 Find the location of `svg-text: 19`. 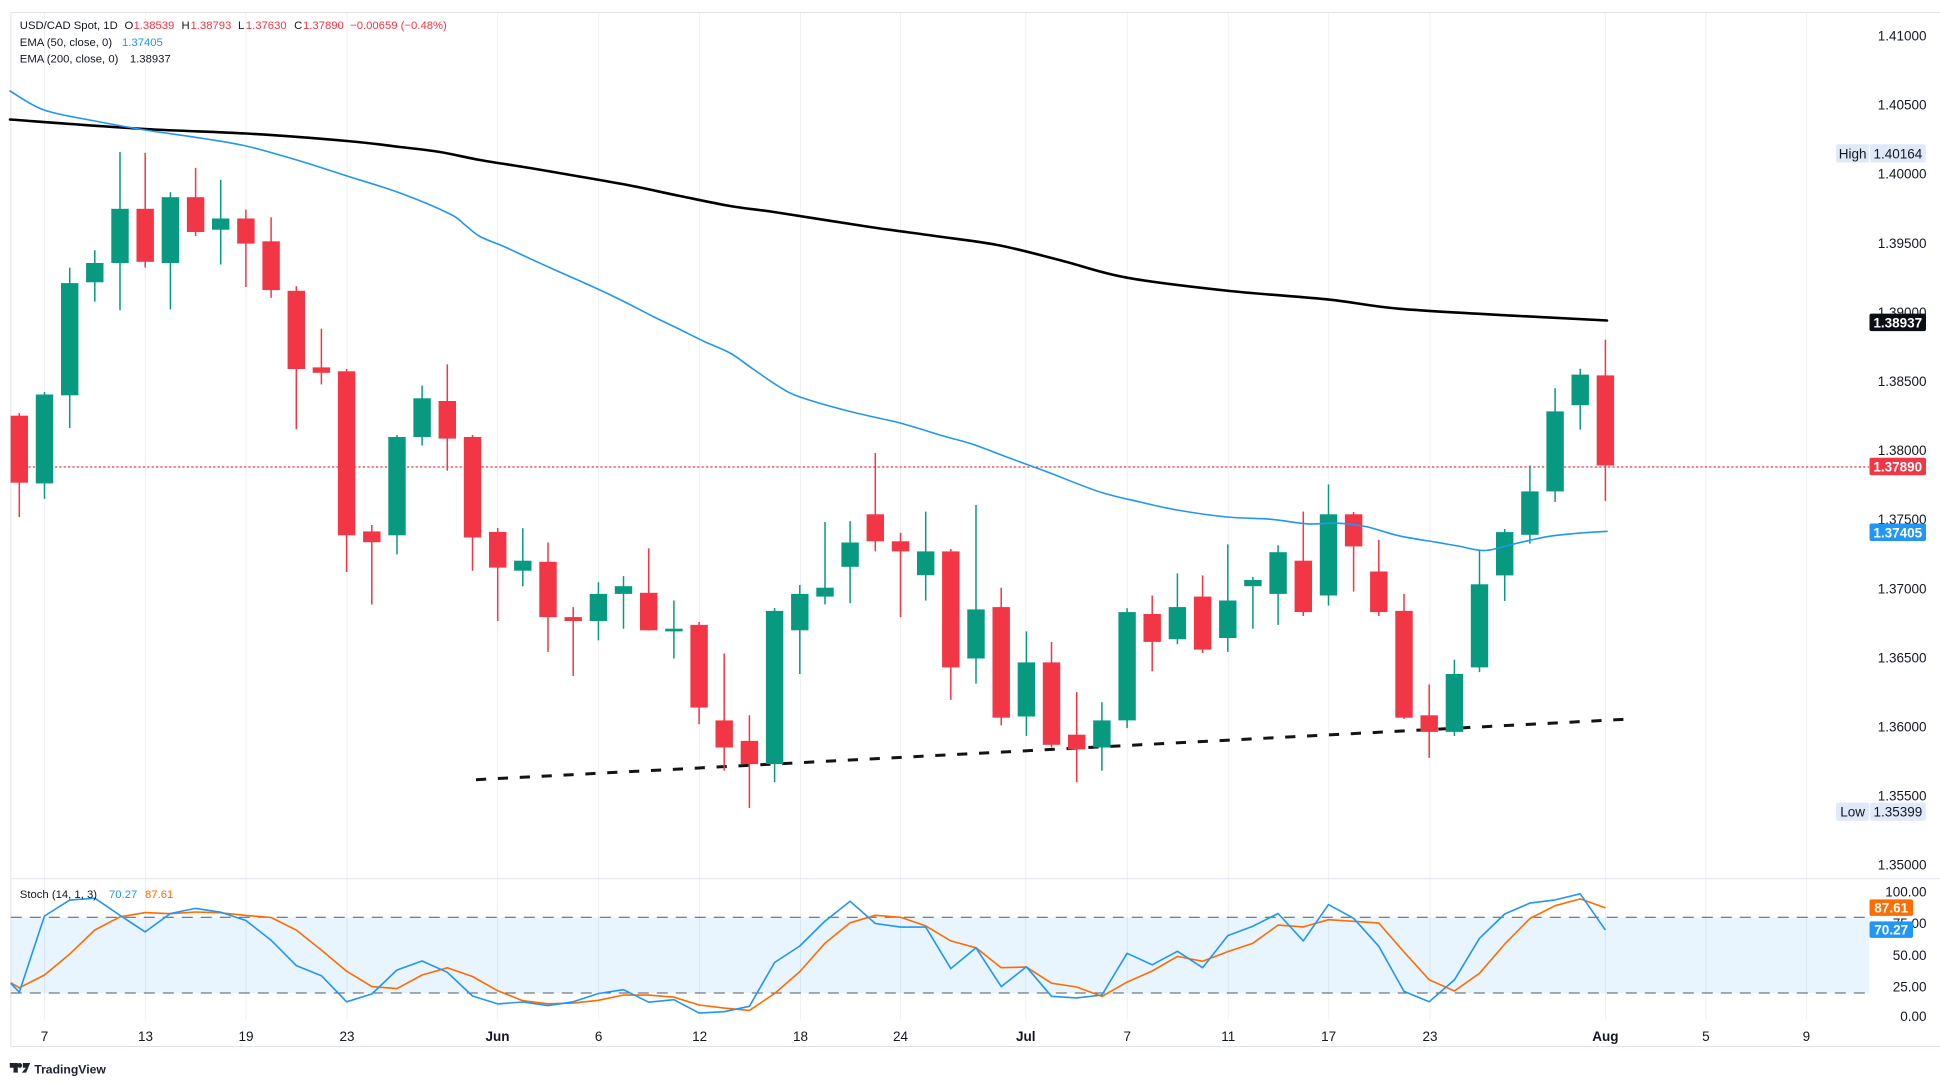

svg-text: 19 is located at coordinates (245, 1036).